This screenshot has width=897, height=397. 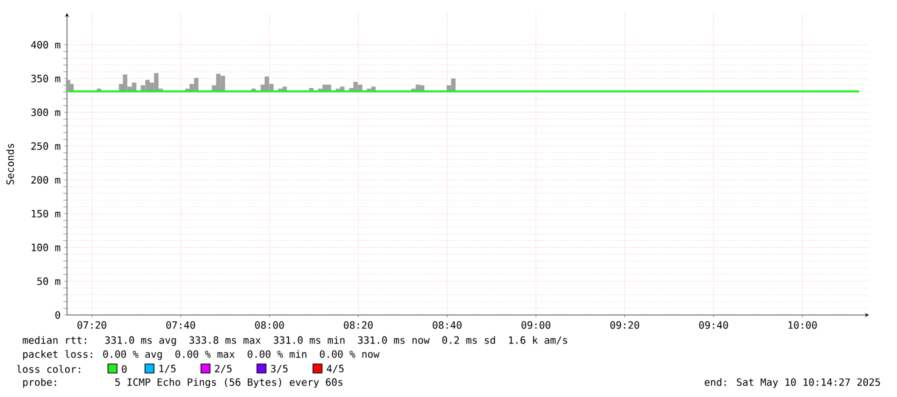 What do you see at coordinates (223, 369) in the screenshot?
I see `legend-label: 2/5` at bounding box center [223, 369].